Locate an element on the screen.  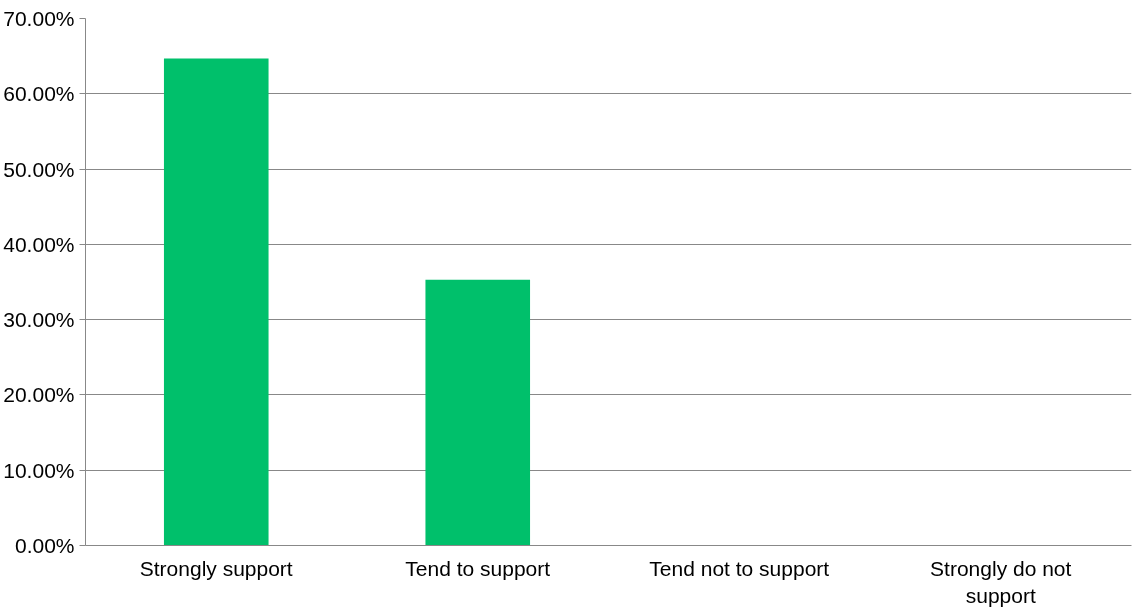
y-tick-label: 0.00% is located at coordinates (44, 545).